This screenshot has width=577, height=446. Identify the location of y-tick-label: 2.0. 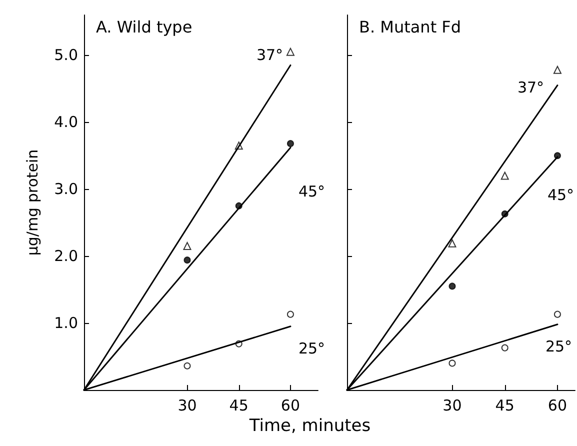
(66, 256).